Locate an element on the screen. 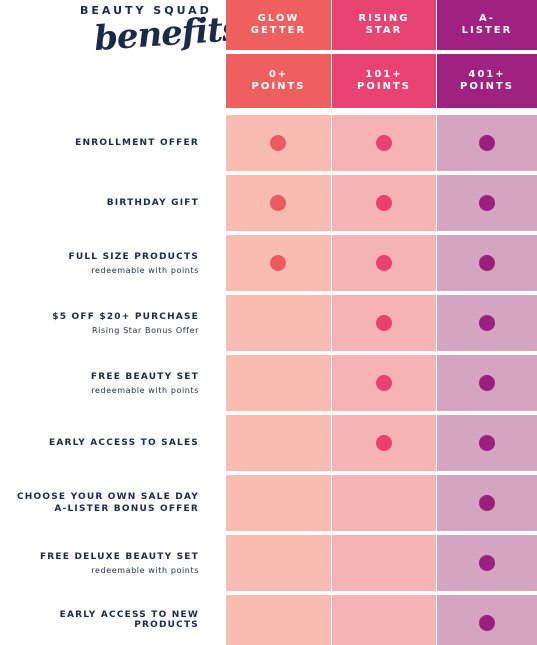 Image resolution: width=537 pixels, height=645 pixels. tier-points: 101+ POINTS is located at coordinates (384, 81).